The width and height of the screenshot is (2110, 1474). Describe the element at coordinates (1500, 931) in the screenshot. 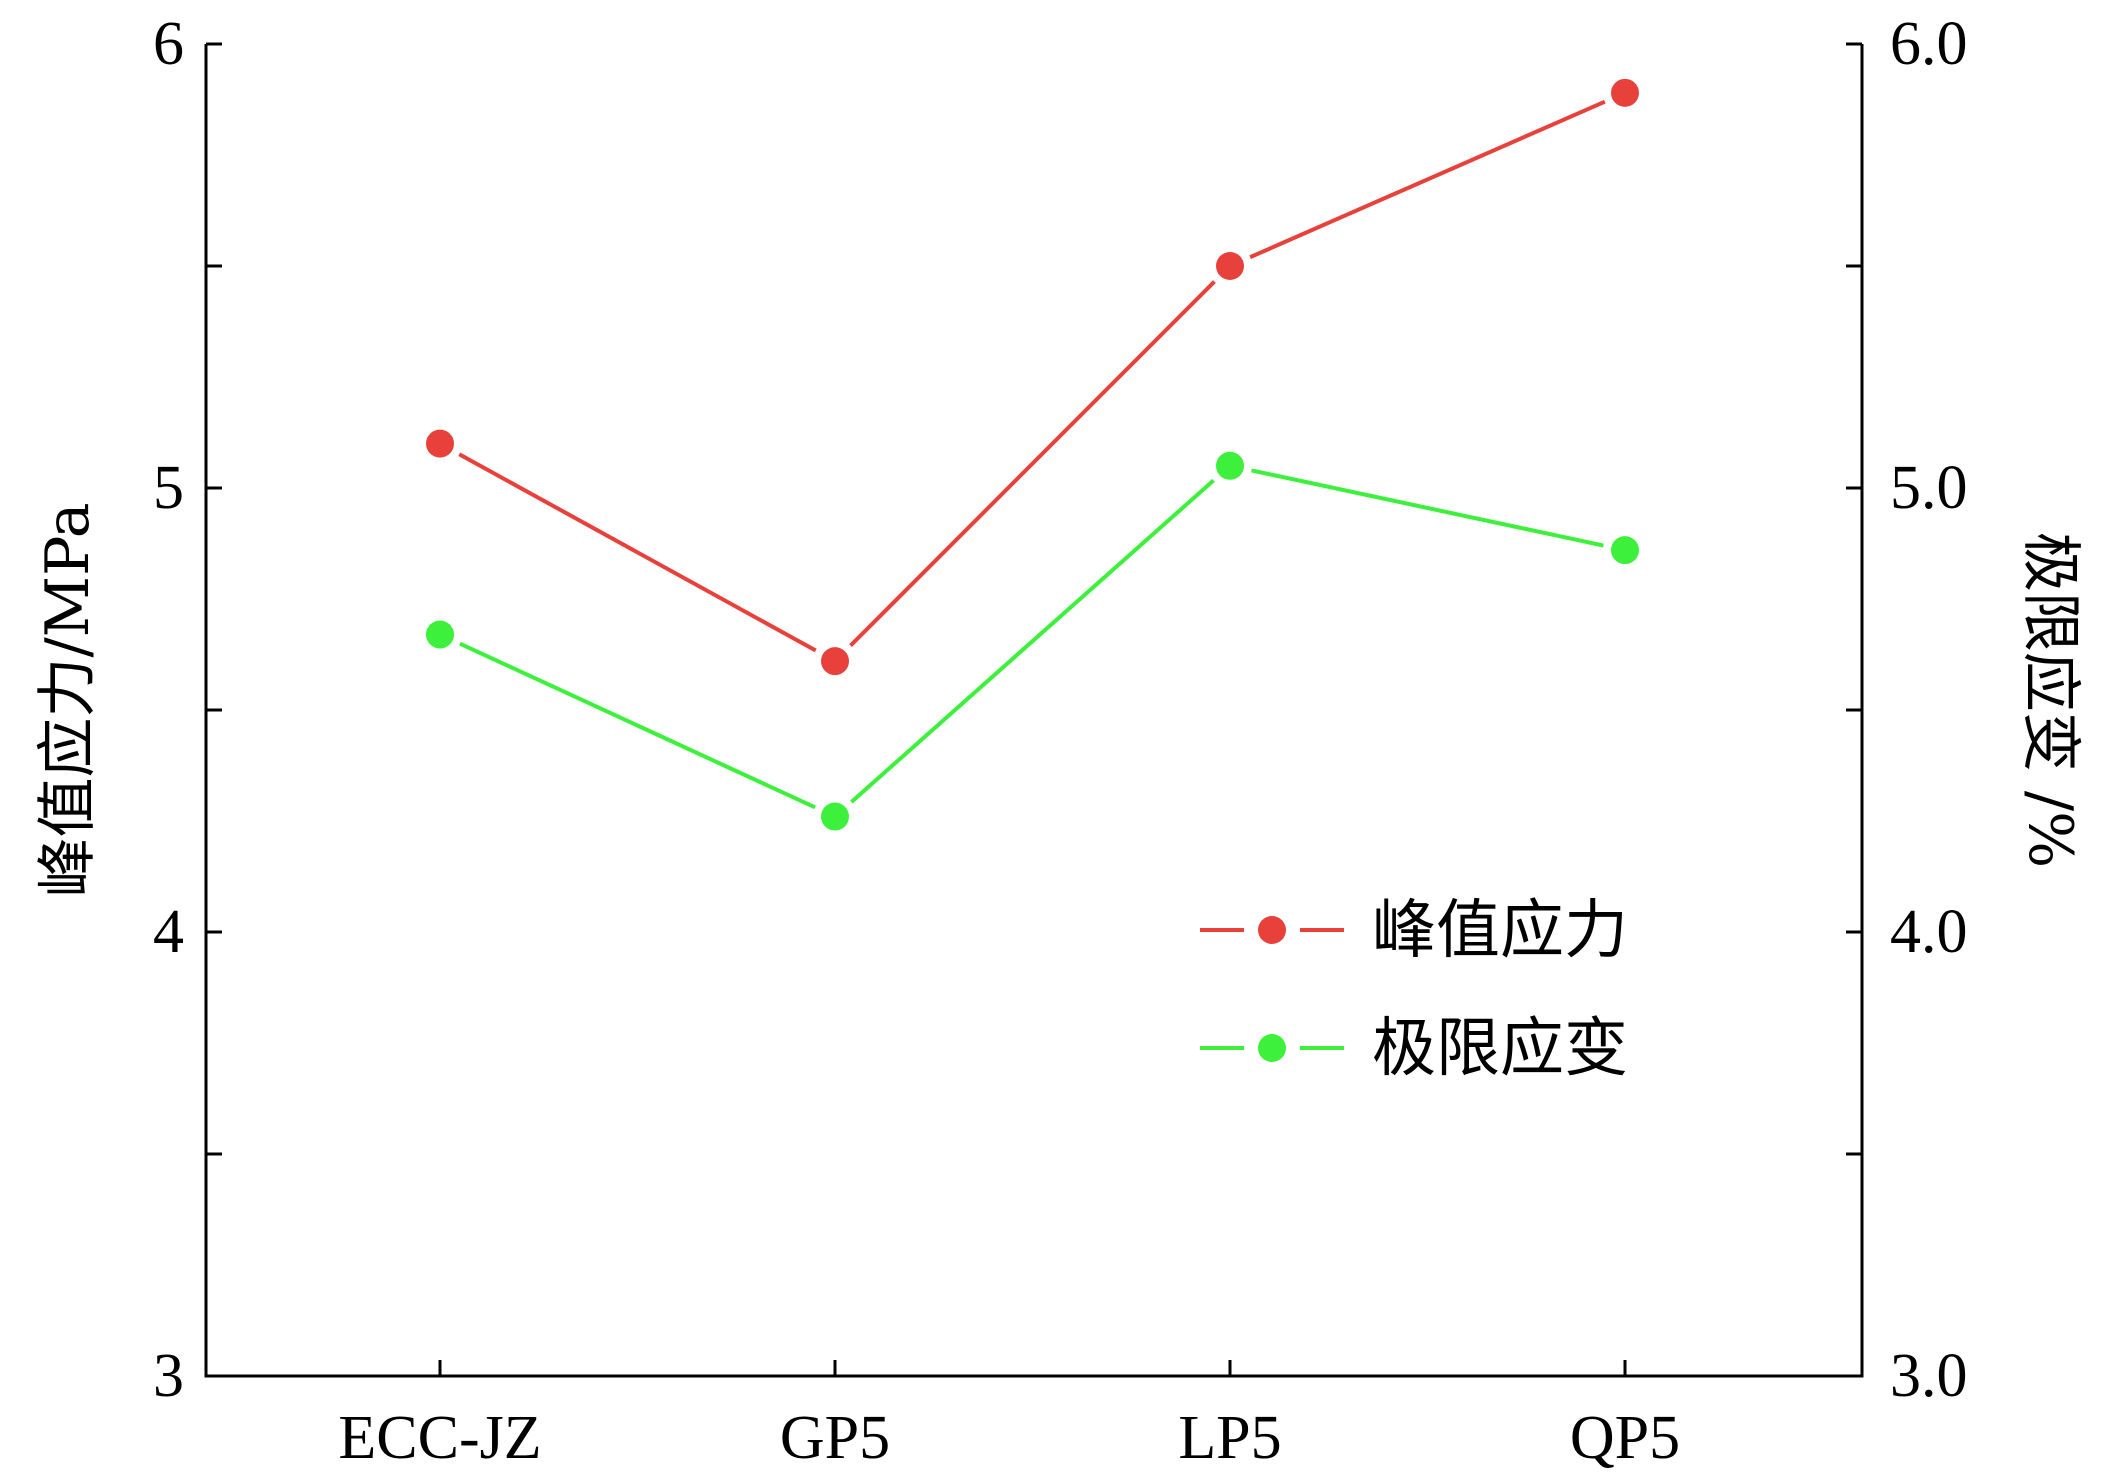

I see `legend-label: 峰值应力` at that location.